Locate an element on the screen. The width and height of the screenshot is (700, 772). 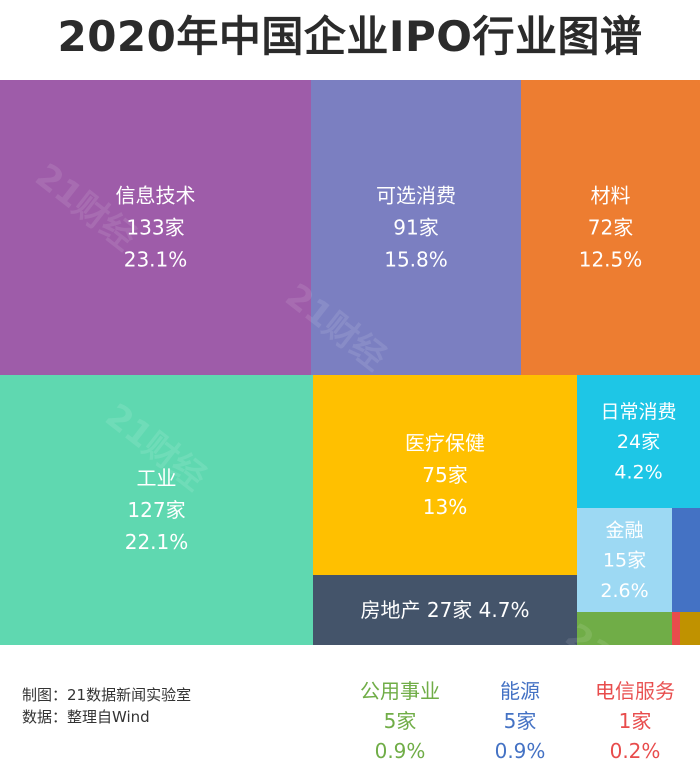
tile-consumer-staples-count: 24家 is located at coordinates (638, 442).